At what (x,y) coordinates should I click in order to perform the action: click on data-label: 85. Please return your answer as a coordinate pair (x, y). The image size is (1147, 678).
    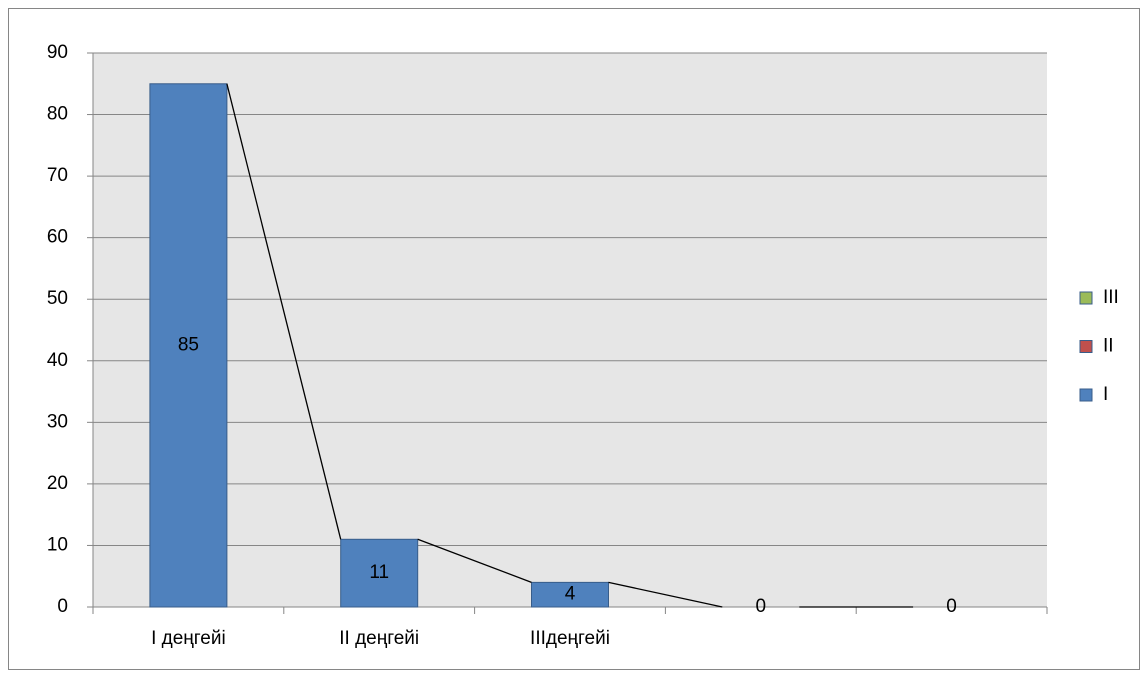
    Looking at the image, I should click on (188, 344).